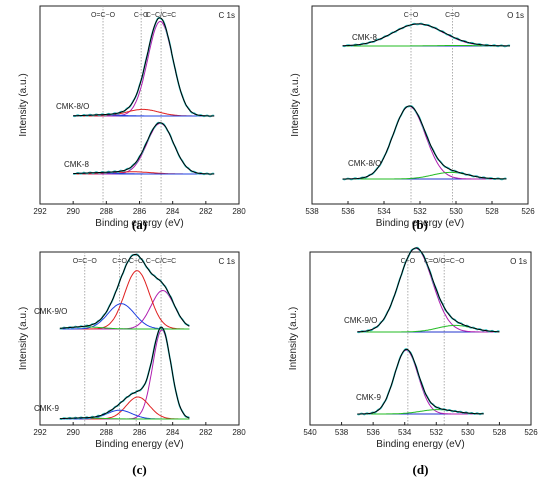 The width and height of the screenshot is (550, 489). What do you see at coordinates (161, 15) in the screenshot?
I see `panel-a-reference-label: C−C/C=C` at bounding box center [161, 15].